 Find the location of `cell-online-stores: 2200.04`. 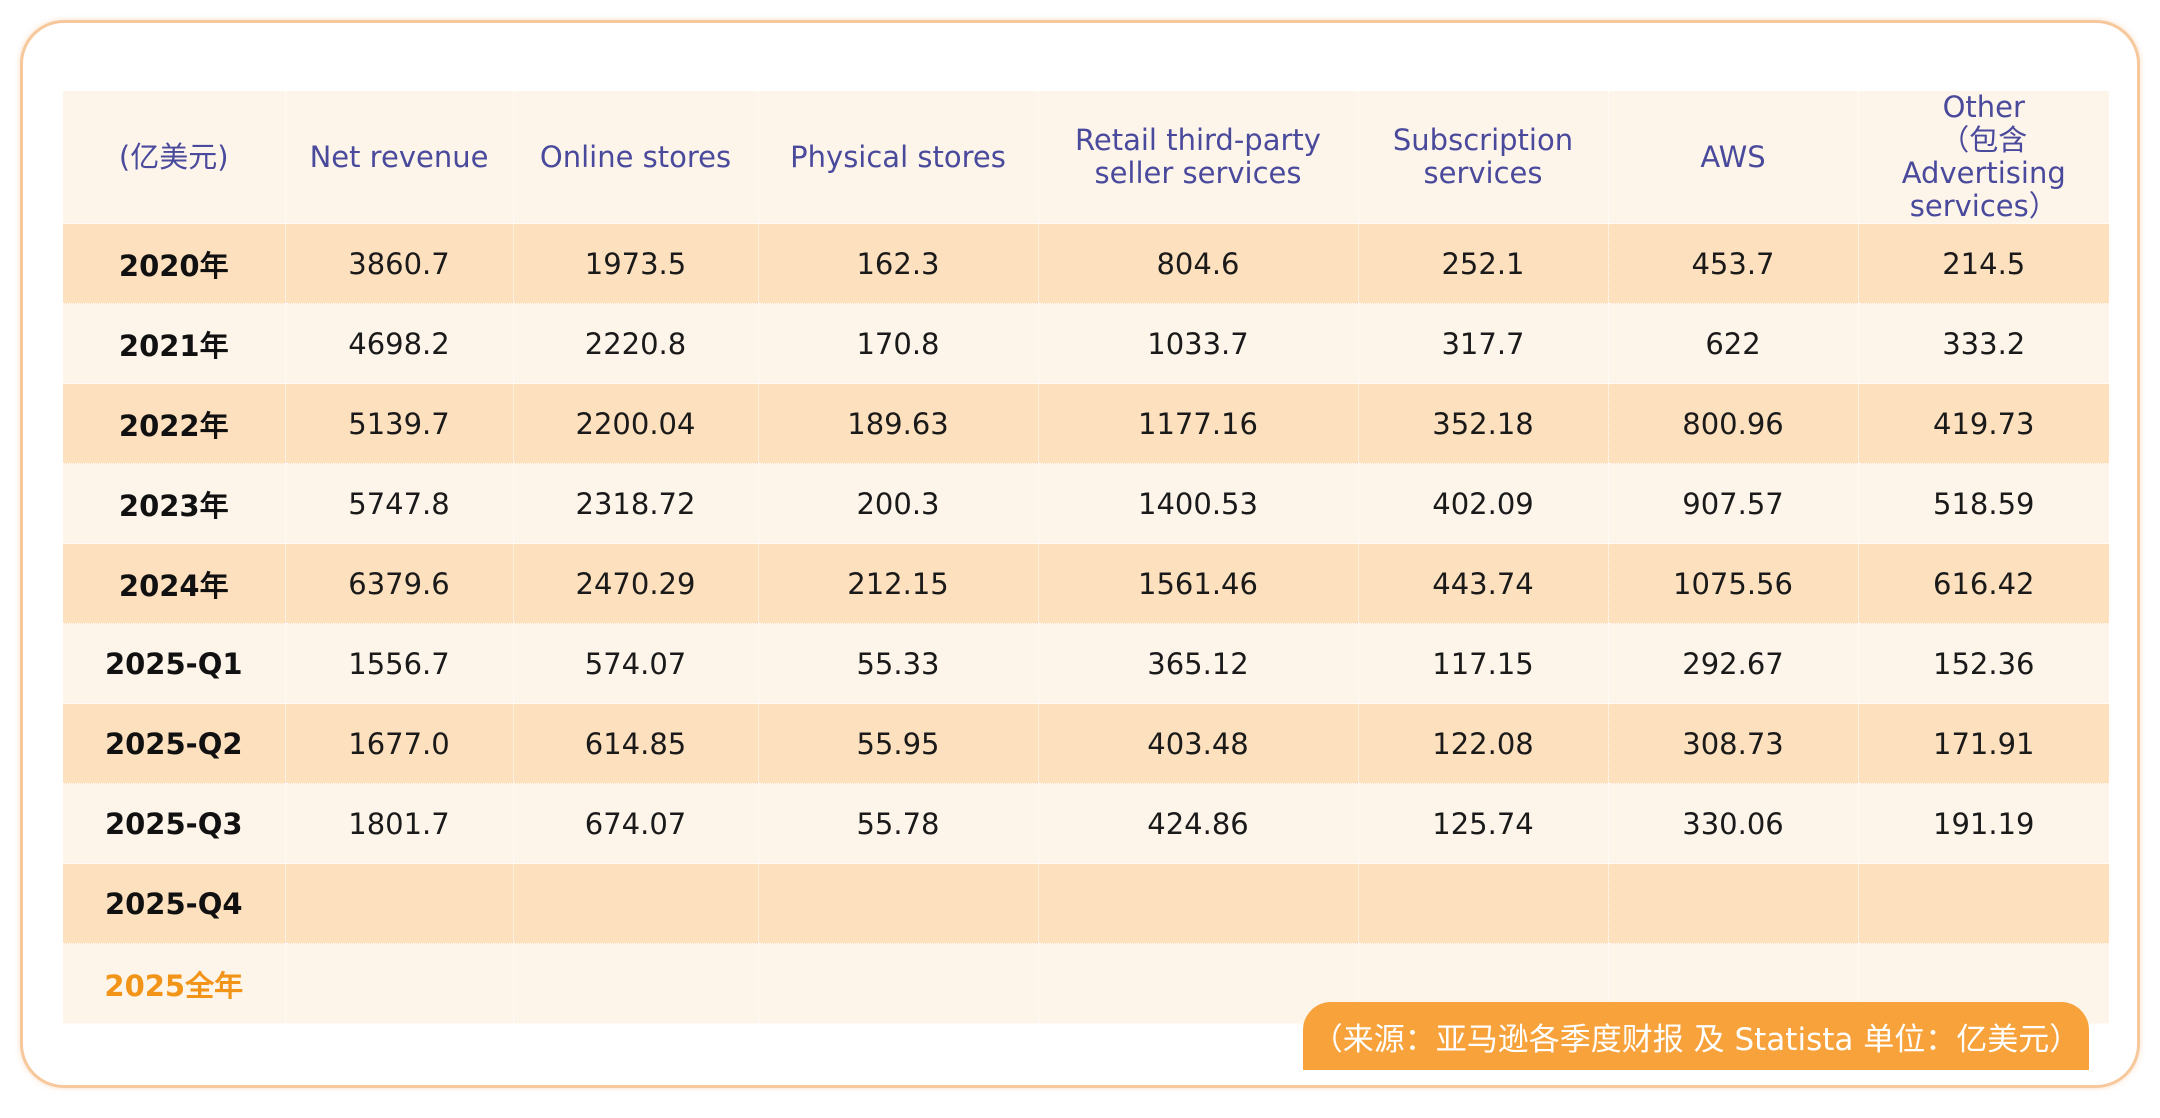

cell-online-stores: 2200.04 is located at coordinates (635, 423).